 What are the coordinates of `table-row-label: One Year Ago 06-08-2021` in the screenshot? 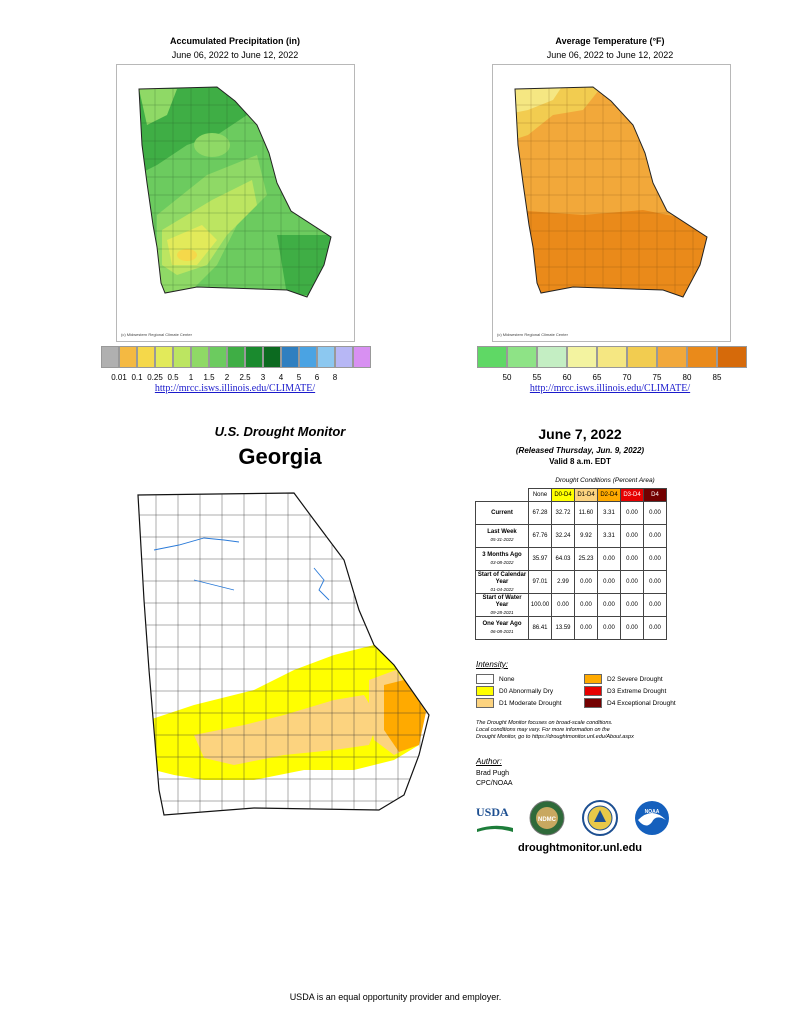 It's located at (502, 628).